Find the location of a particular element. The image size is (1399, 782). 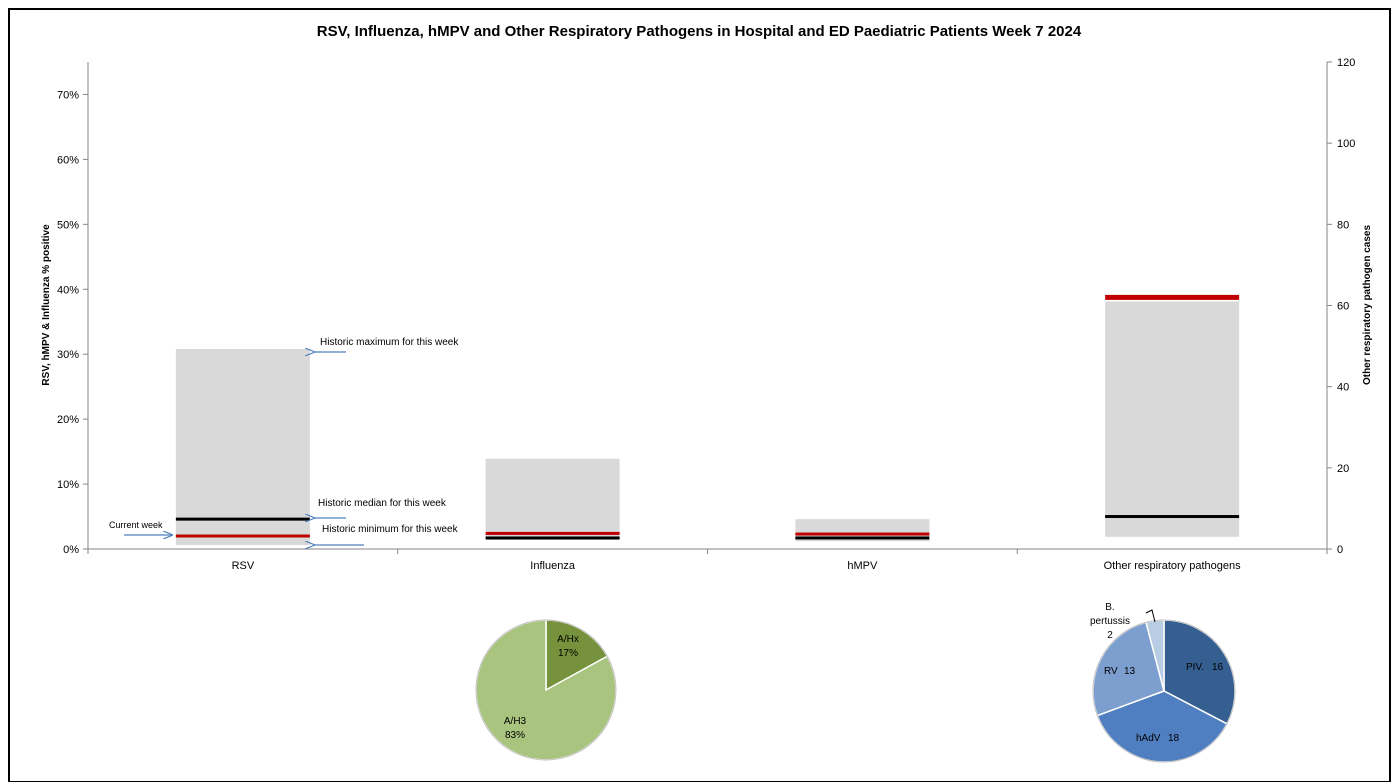

slice-label: pertussis is located at coordinates (1110, 621).